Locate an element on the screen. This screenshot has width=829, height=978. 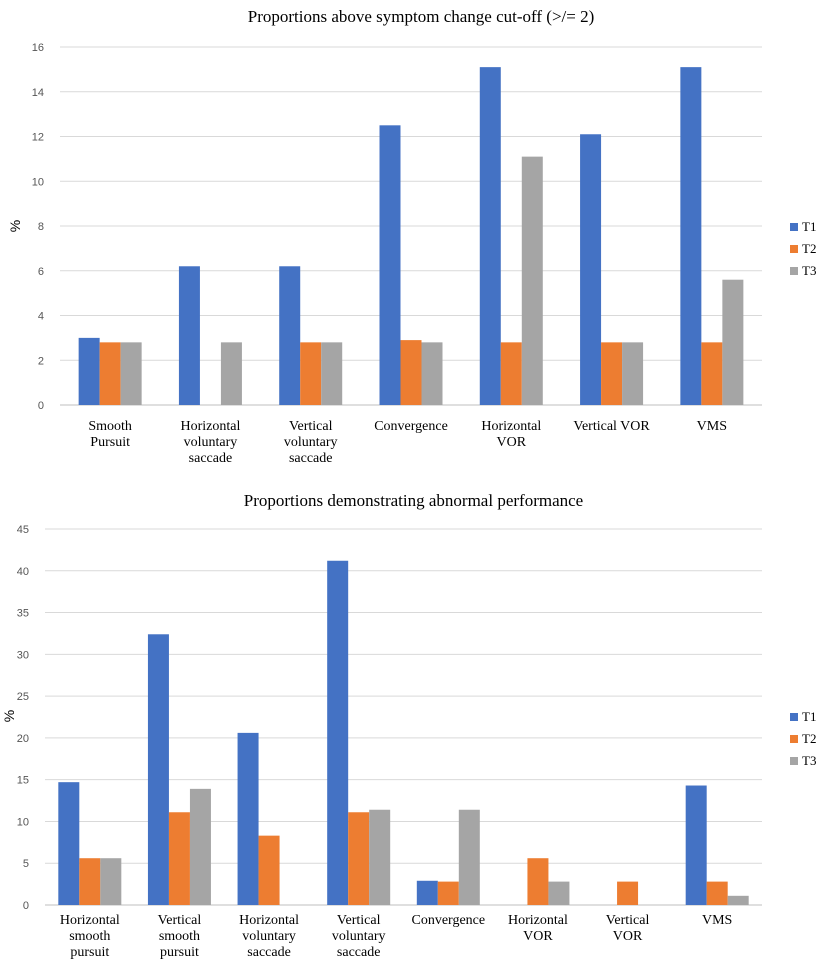
x-category-label: Horizontal voluntary saccade is located at coordinates (269, 936).